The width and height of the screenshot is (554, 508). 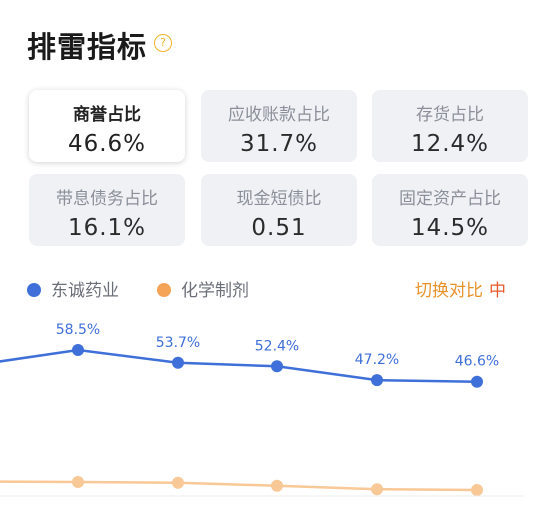 I want to click on switch-label: 切换对比, so click(x=449, y=291).